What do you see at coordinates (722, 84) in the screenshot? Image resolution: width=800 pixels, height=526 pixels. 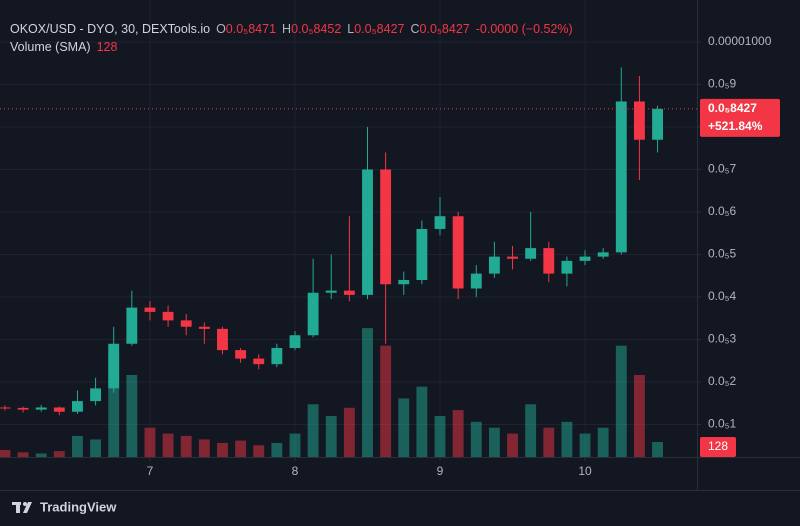 I see `y-tick-label: 0.0₅9` at bounding box center [722, 84].